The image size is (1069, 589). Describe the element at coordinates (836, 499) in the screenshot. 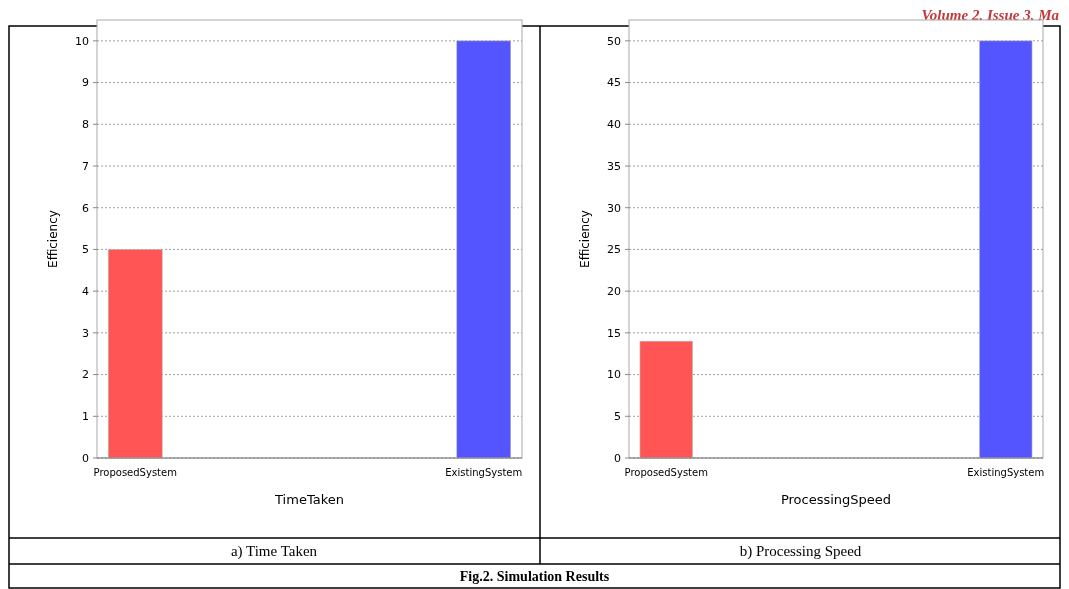

I see `x-axis-title: ProcessingSpeed` at that location.